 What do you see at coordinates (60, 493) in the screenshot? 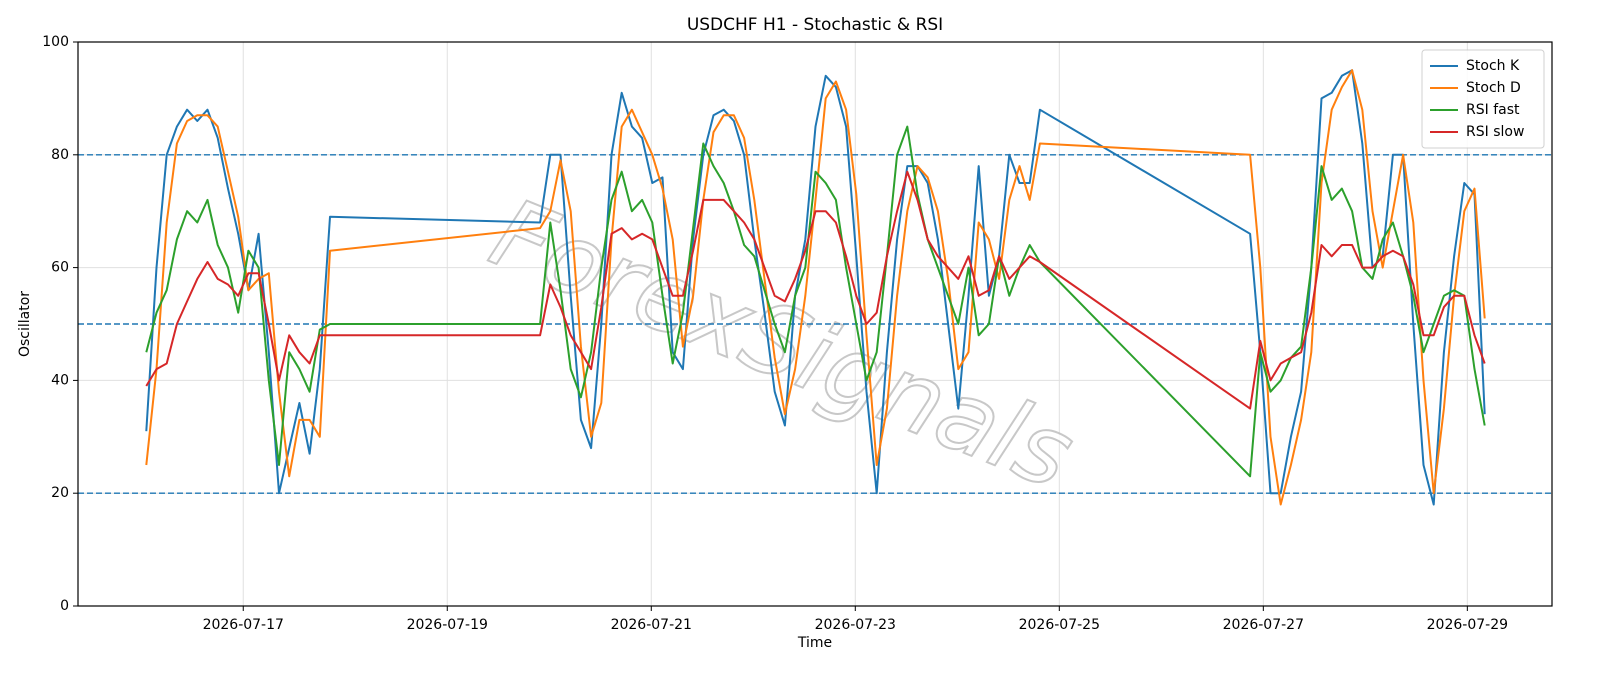
I see `y-tick-label: 20` at bounding box center [60, 493].